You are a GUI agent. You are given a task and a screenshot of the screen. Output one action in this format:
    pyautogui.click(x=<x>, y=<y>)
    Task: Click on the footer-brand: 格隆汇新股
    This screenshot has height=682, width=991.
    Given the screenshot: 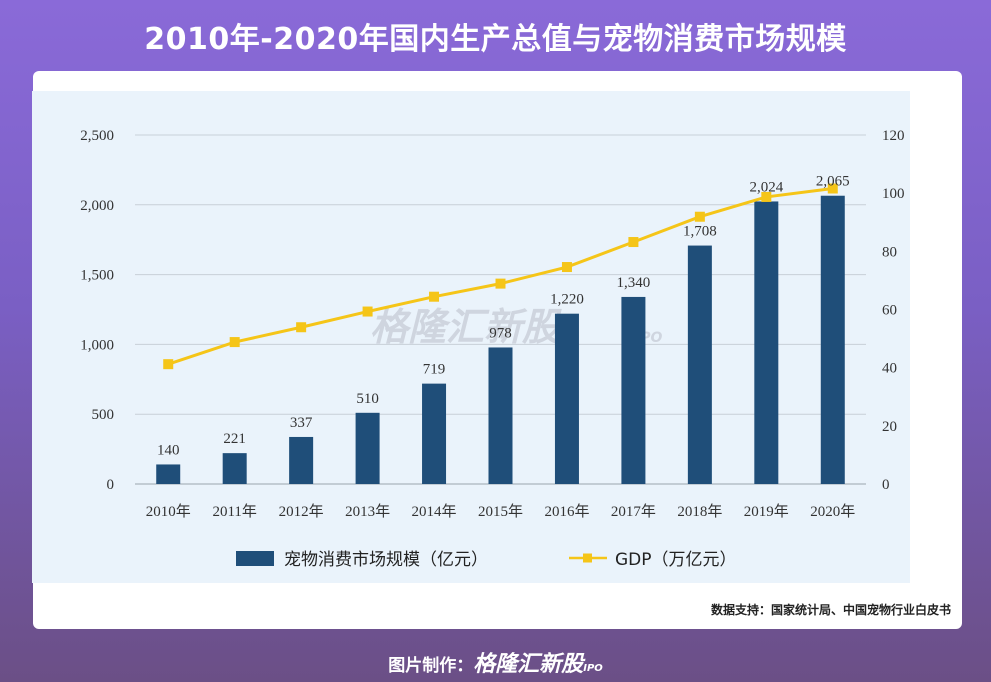 What is the action you would take?
    pyautogui.click(x=528, y=664)
    